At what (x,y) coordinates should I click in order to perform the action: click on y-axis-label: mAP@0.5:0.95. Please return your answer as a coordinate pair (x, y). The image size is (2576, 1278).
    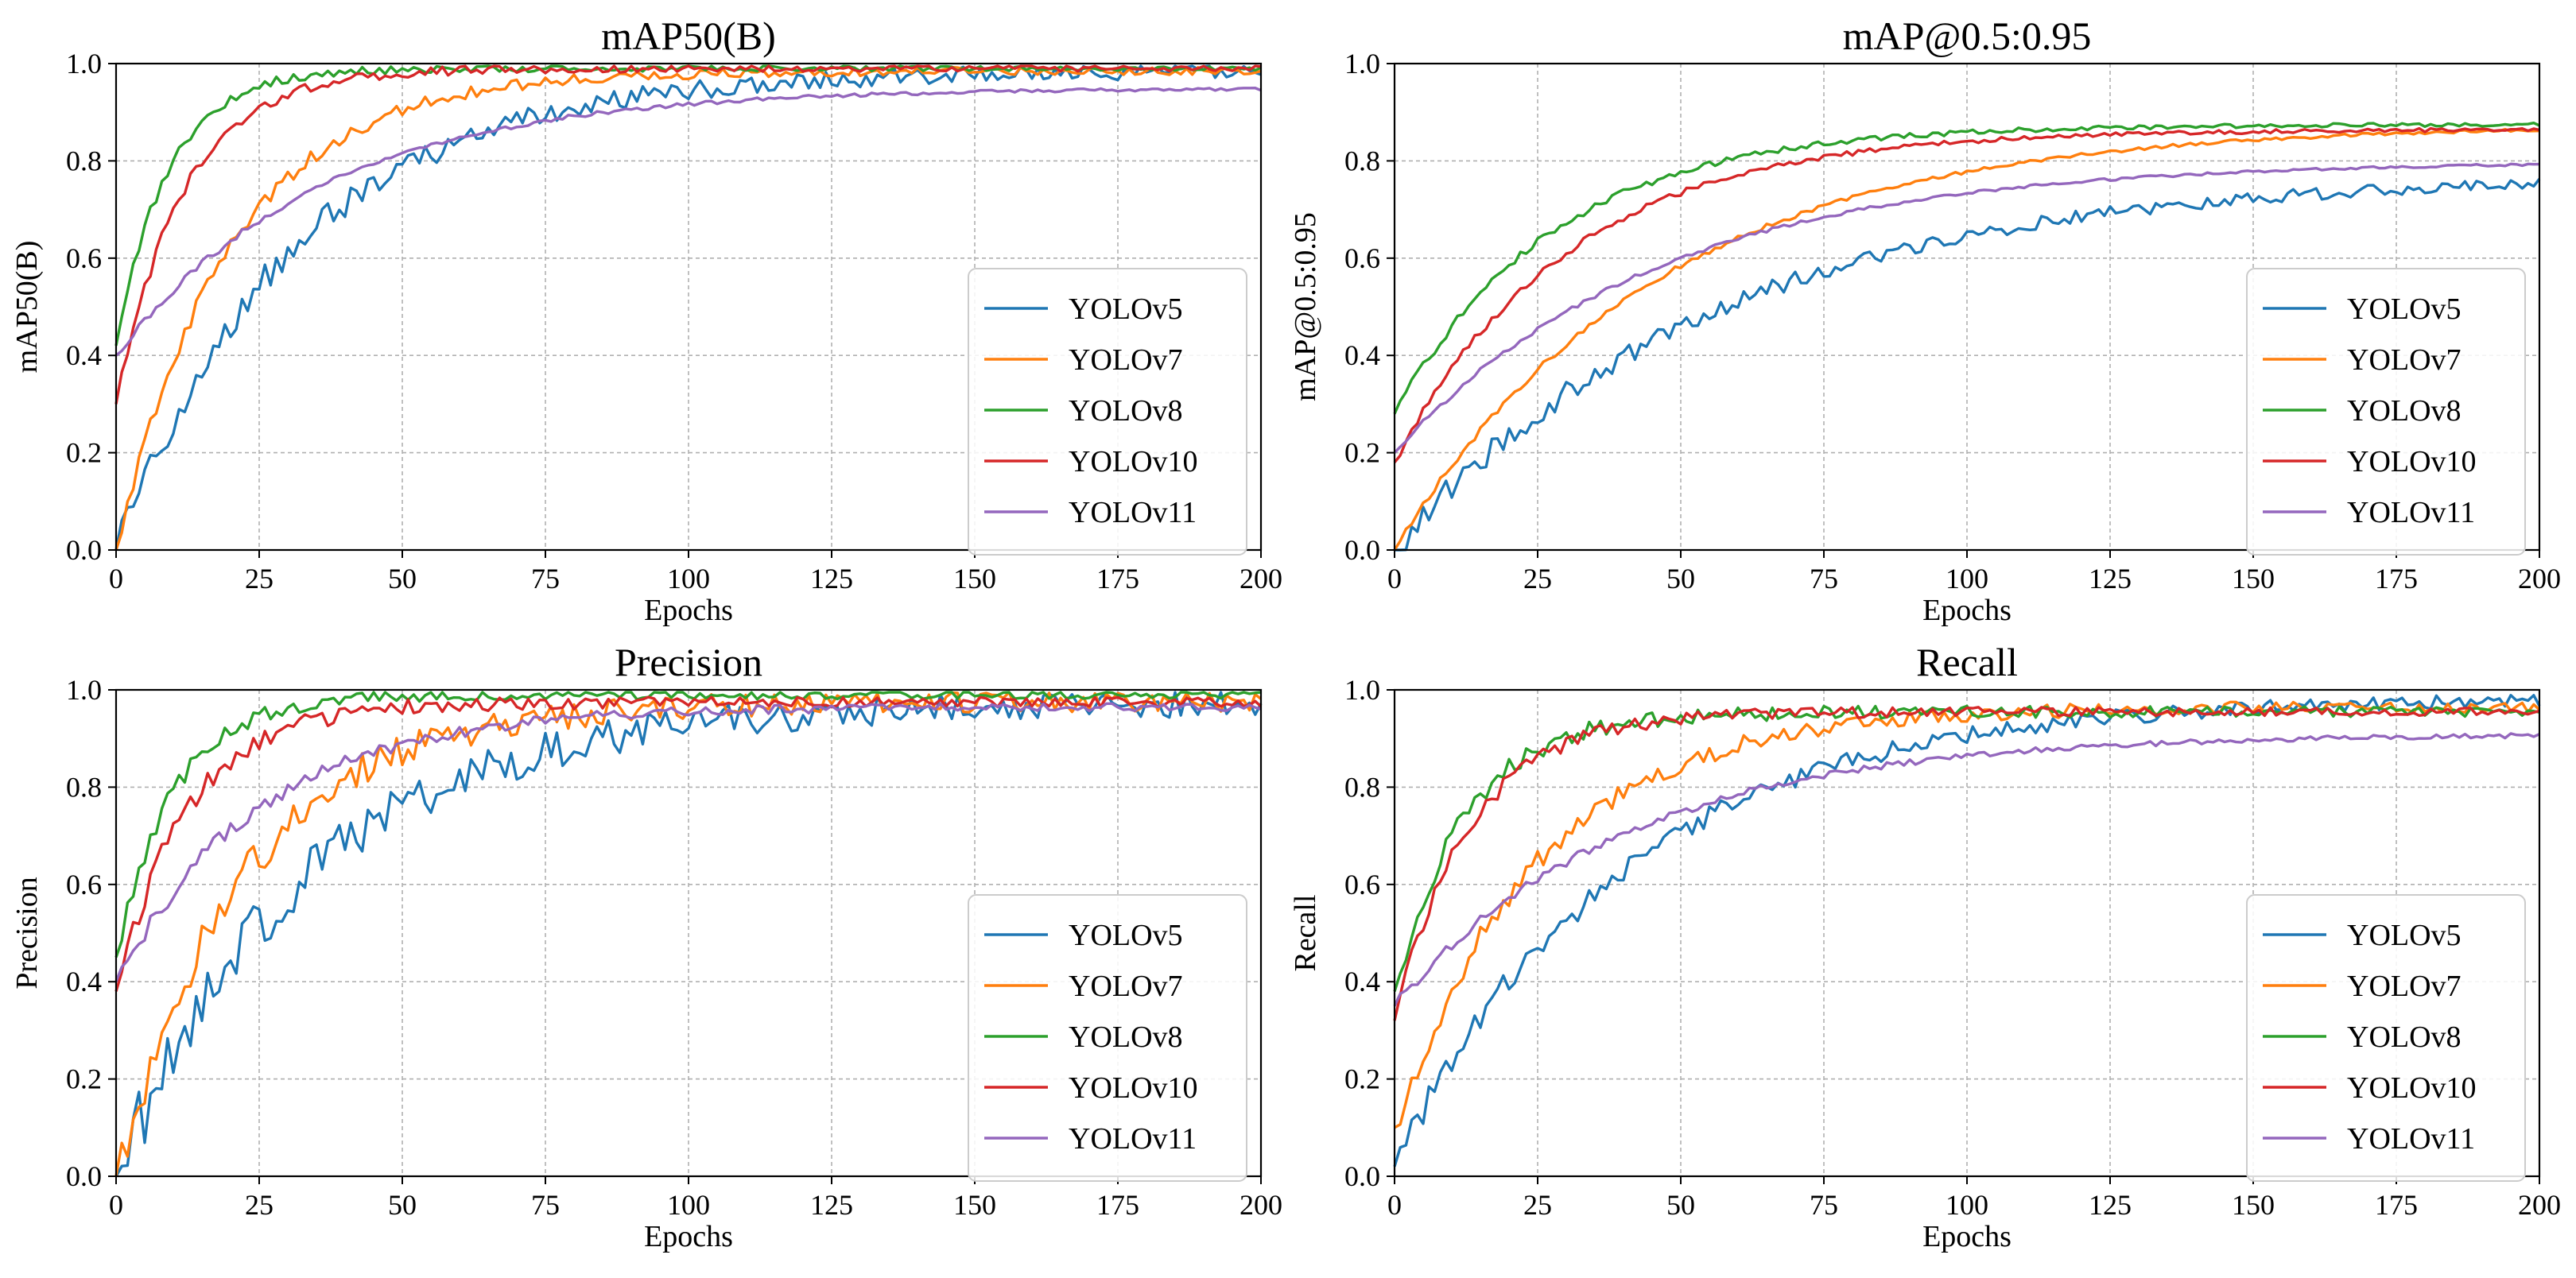
    Looking at the image, I should click on (1305, 306).